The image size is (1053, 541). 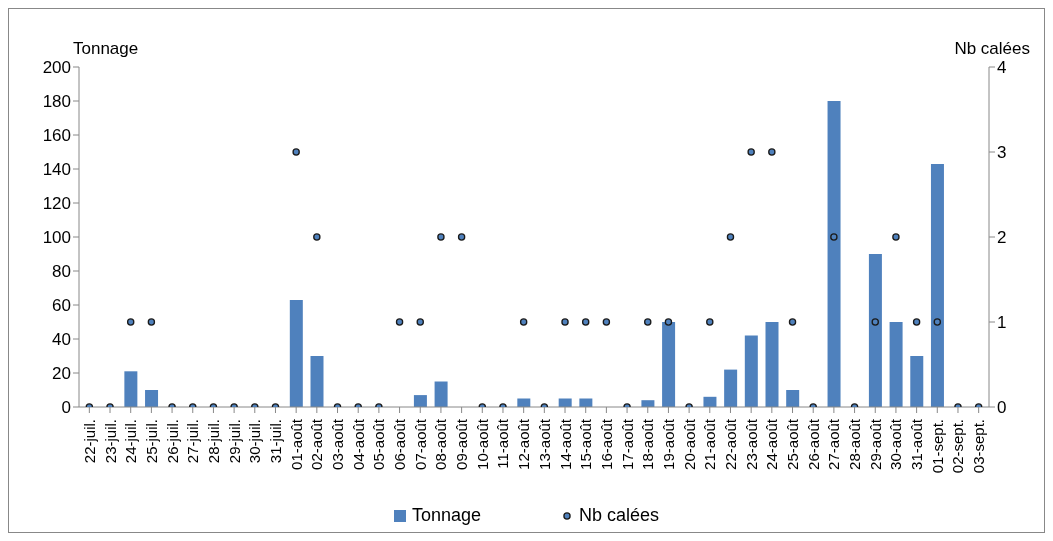 What do you see at coordinates (1002, 68) in the screenshot?
I see `y2-tick-label: 4` at bounding box center [1002, 68].